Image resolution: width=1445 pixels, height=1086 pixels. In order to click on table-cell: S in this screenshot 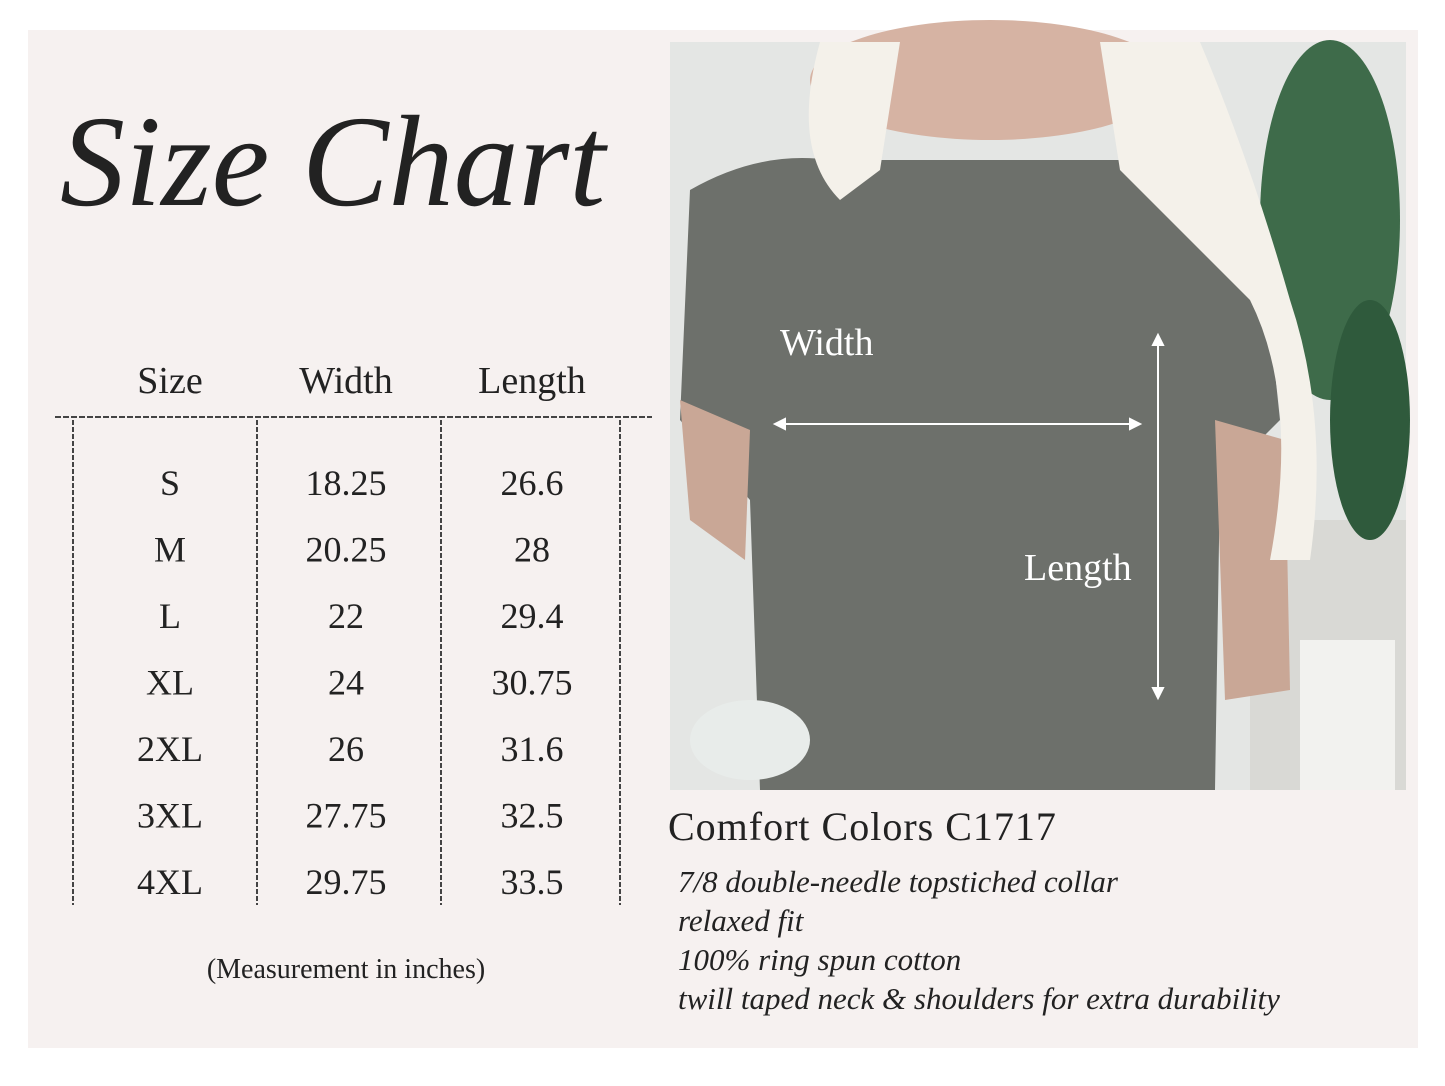, I will do `click(170, 483)`.